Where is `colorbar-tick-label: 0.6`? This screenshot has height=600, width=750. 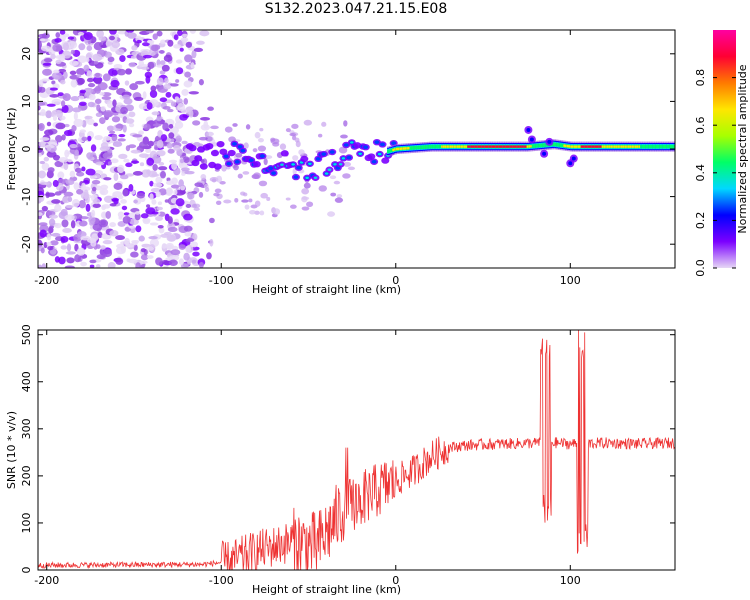 colorbar-tick-label: 0.6 is located at coordinates (700, 125).